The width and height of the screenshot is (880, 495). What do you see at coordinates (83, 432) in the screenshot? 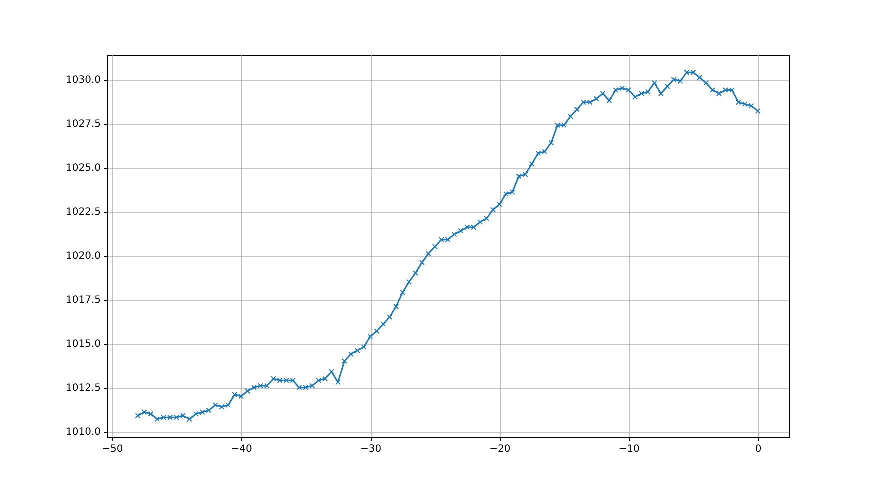
I see `y-tick-label: 1010.0` at bounding box center [83, 432].